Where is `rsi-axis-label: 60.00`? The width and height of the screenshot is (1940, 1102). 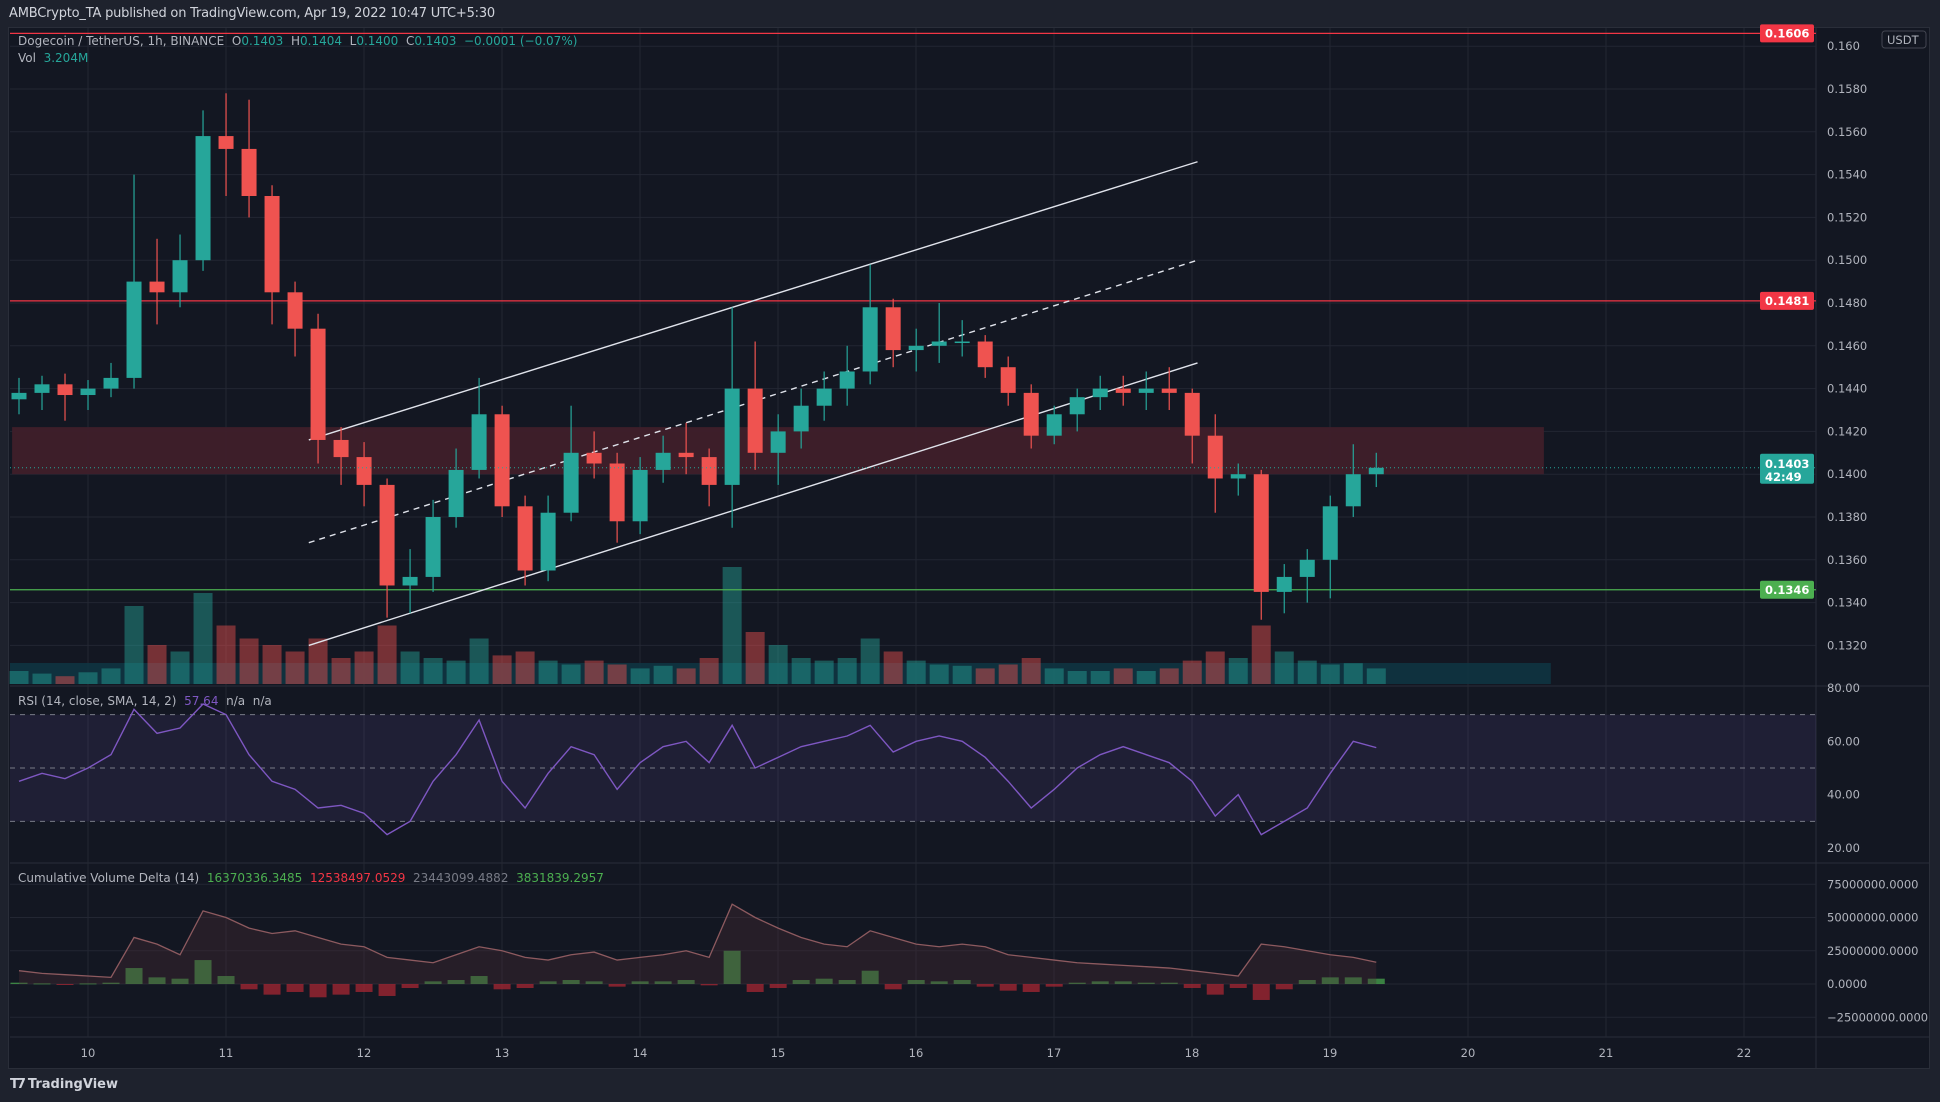
rsi-axis-label: 60.00 is located at coordinates (1843, 741).